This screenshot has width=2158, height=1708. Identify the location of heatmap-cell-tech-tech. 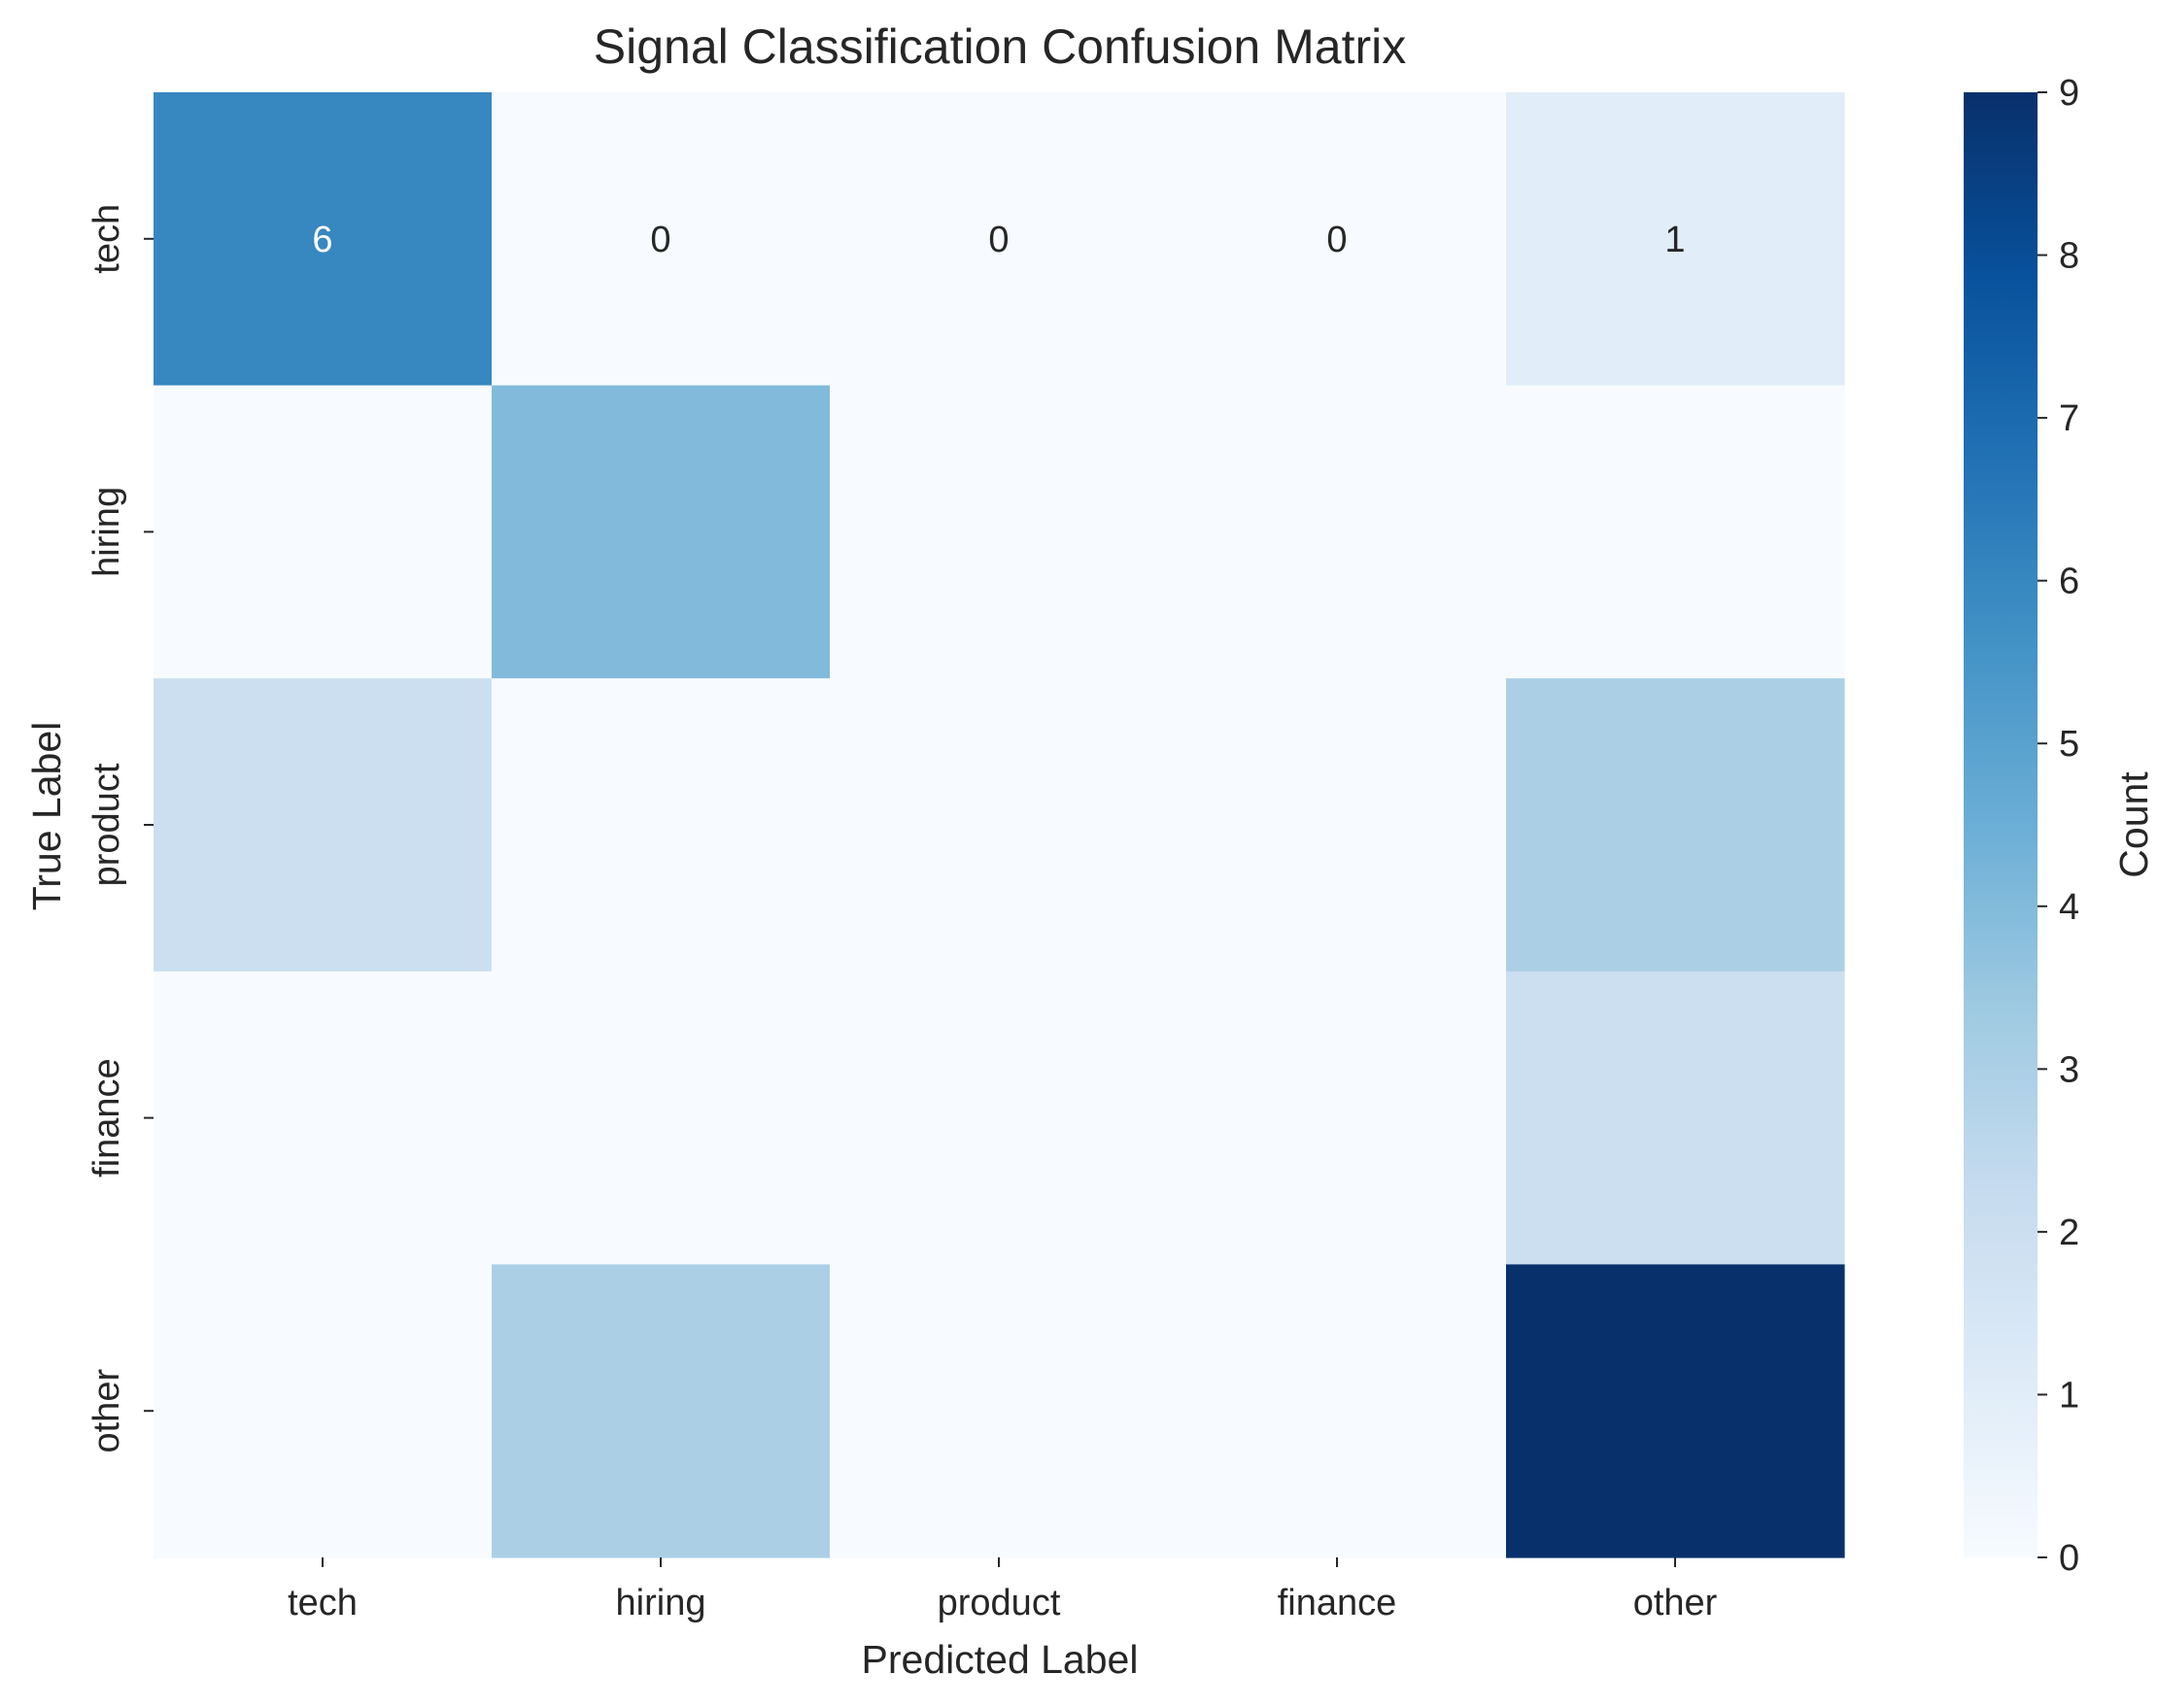
(323, 239).